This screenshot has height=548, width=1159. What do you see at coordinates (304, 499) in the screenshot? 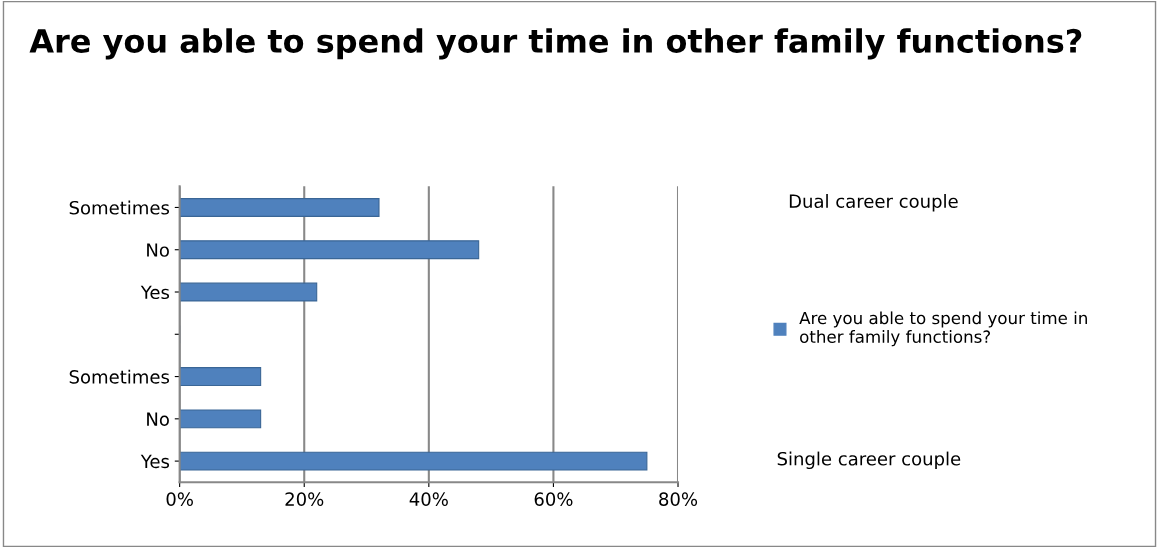
I see `x-tick-label: 20%` at bounding box center [304, 499].